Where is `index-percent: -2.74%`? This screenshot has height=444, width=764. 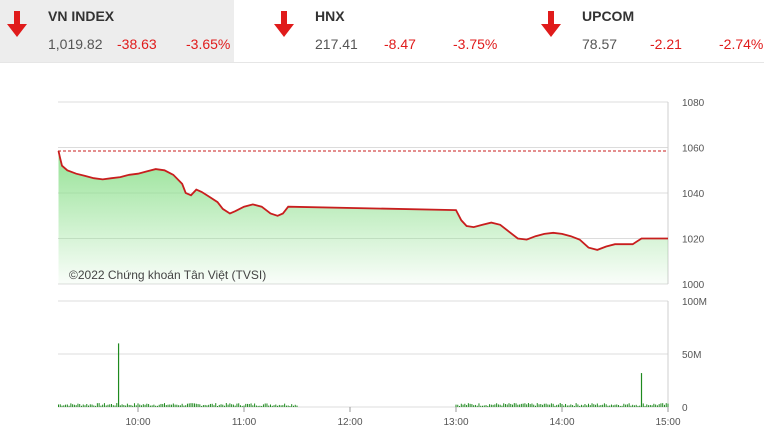 index-percent: -2.74% is located at coordinates (741, 44).